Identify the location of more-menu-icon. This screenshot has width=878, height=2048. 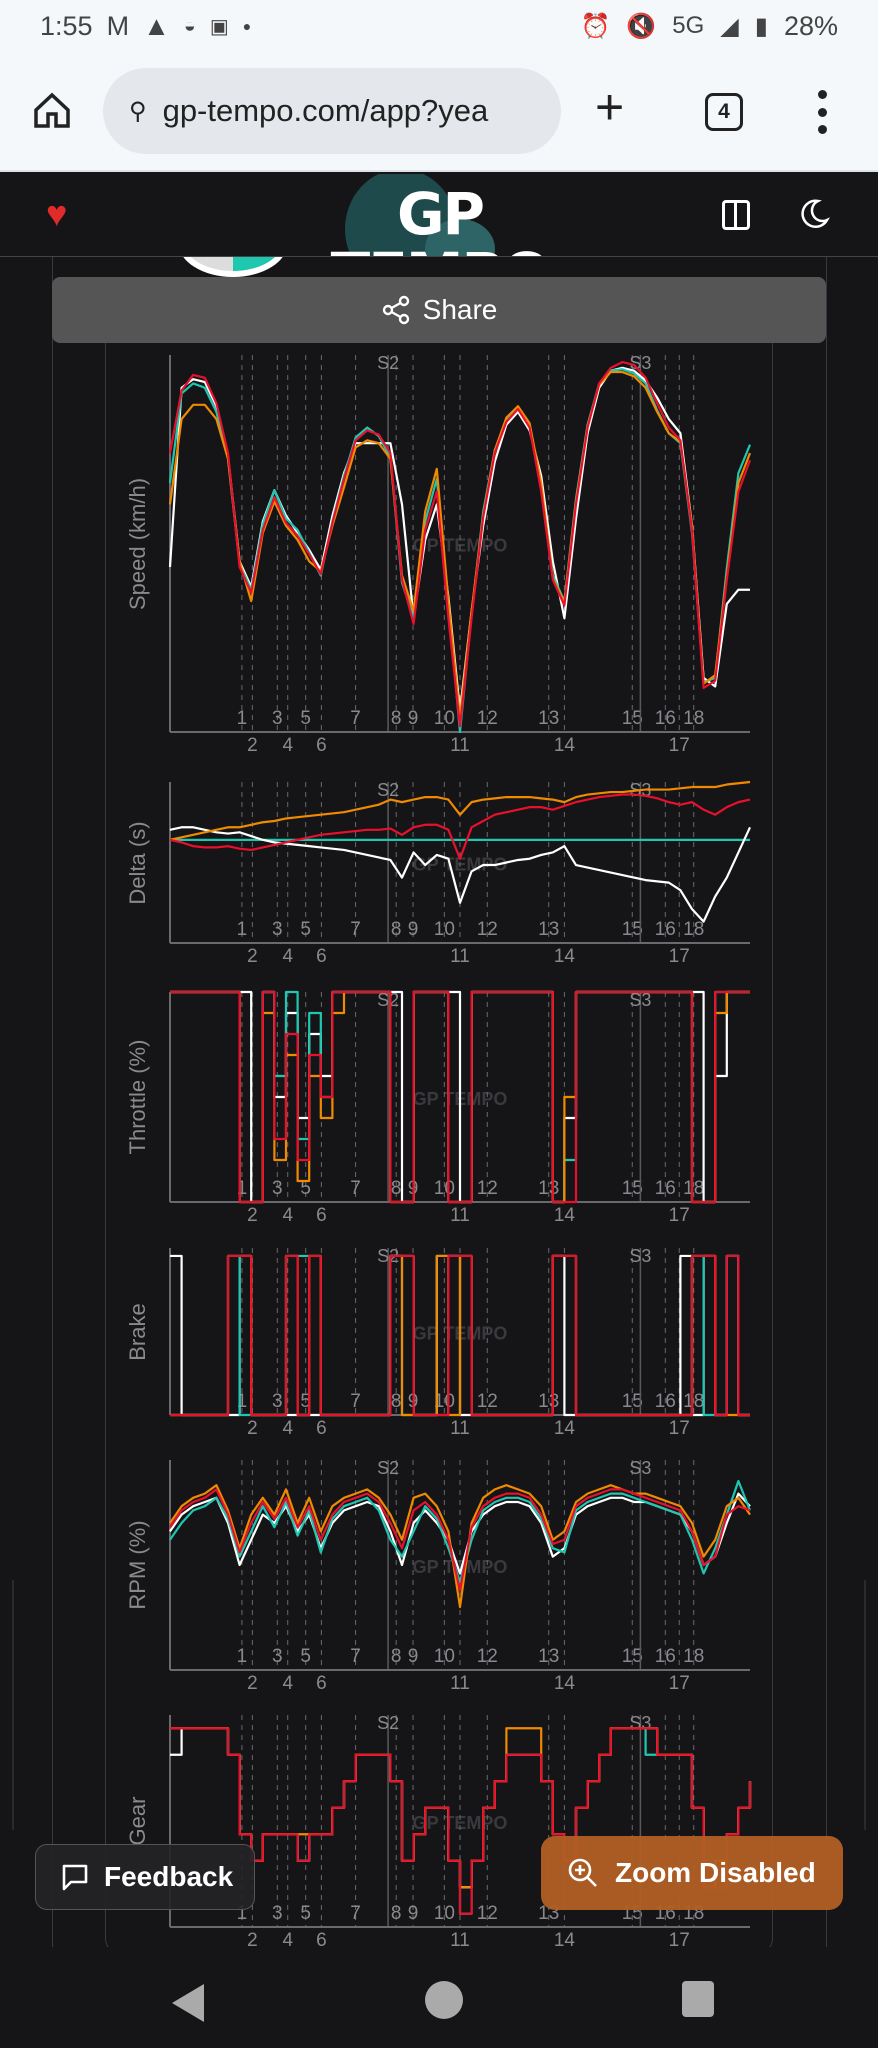
(822, 112).